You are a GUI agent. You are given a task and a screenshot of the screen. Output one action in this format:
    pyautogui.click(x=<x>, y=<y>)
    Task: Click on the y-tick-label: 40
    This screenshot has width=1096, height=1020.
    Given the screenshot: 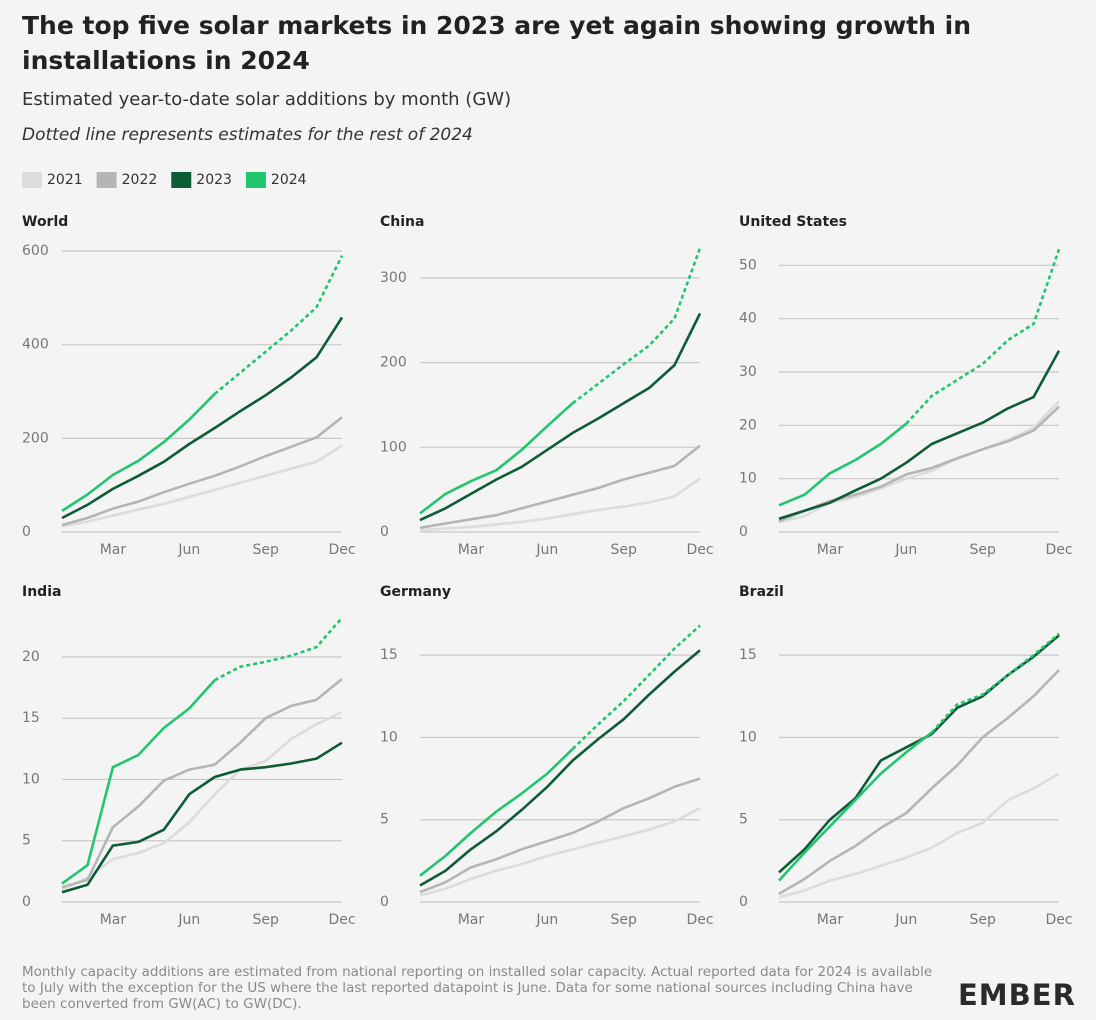 What is the action you would take?
    pyautogui.click(x=748, y=319)
    